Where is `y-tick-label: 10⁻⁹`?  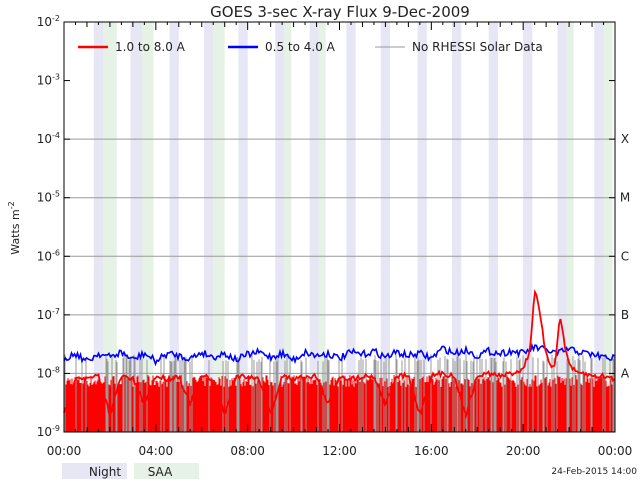 y-tick-label: 10⁻⁹ is located at coordinates (48, 431).